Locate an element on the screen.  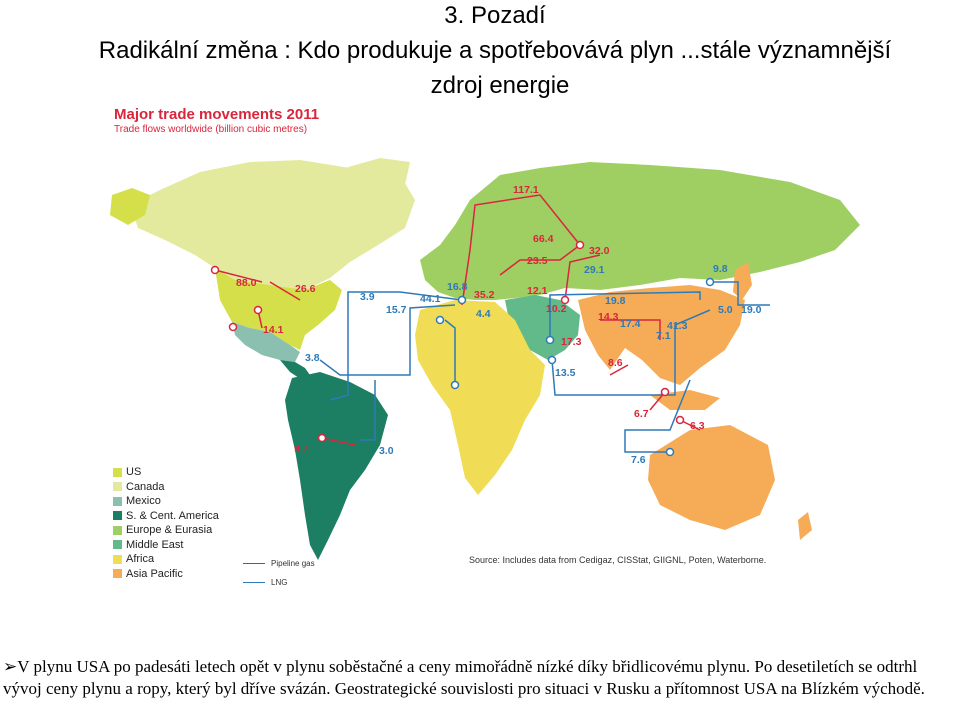
flow-label: 8.6 is located at coordinates (615, 363).